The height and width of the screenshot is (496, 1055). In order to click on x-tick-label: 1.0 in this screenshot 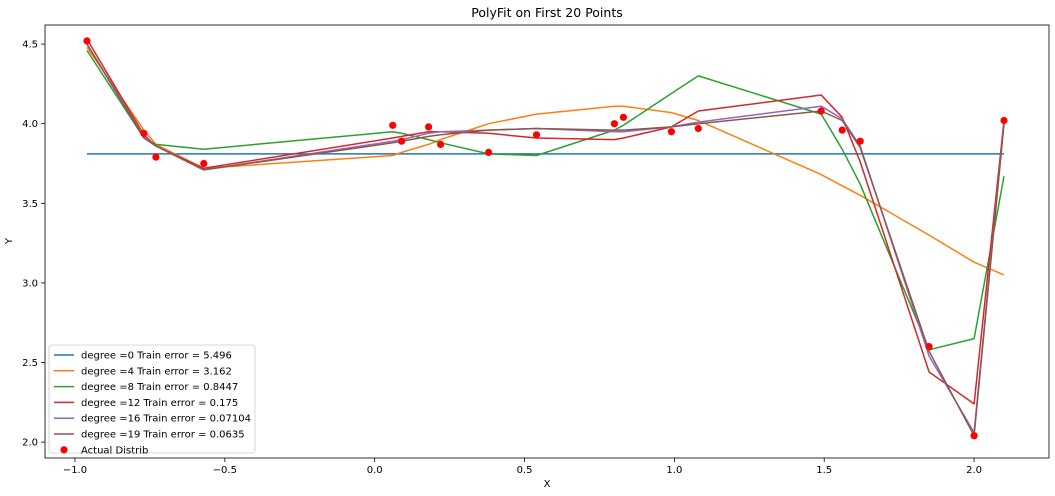, I will do `click(674, 470)`.